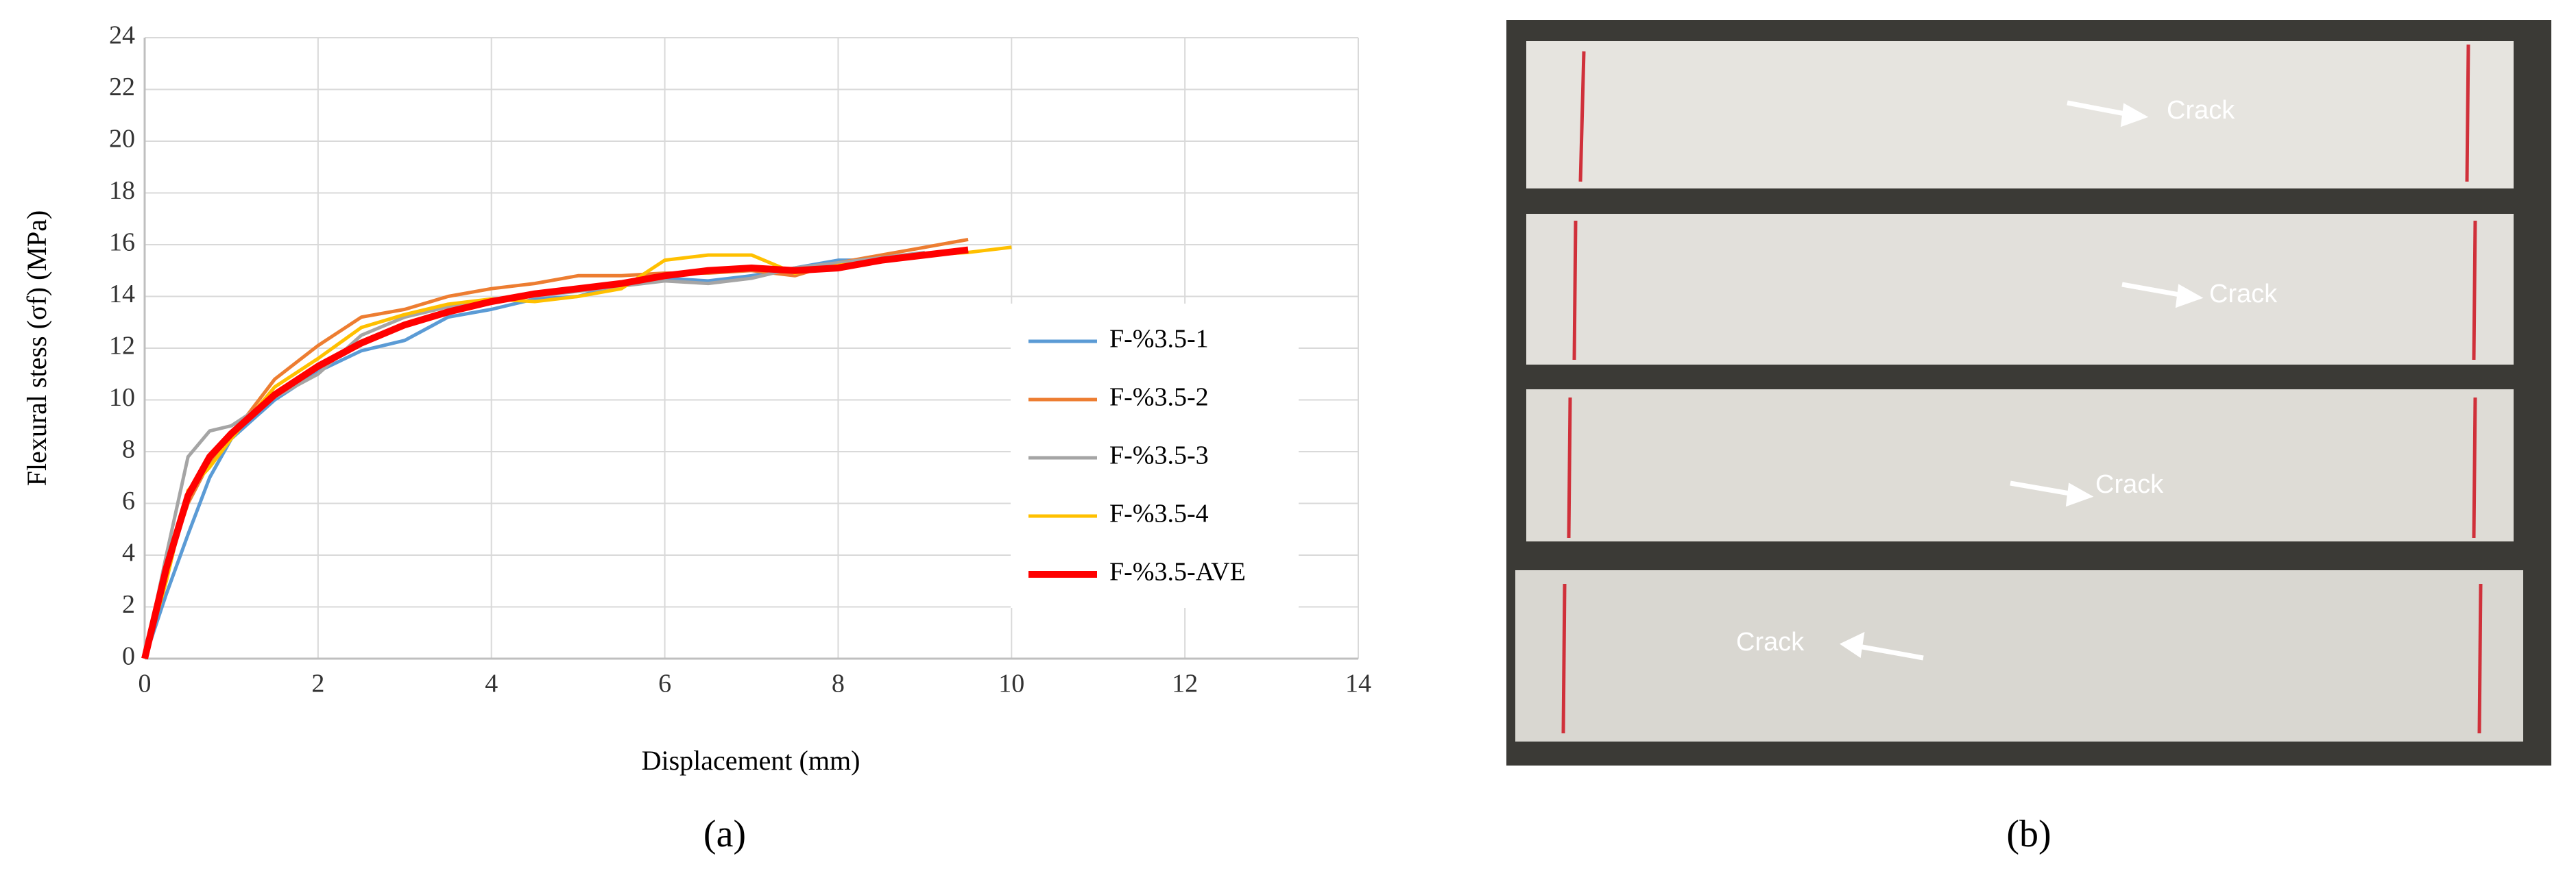 The width and height of the screenshot is (2576, 880). Describe the element at coordinates (1159, 397) in the screenshot. I see `legend-label: F-%3.5-2` at that location.